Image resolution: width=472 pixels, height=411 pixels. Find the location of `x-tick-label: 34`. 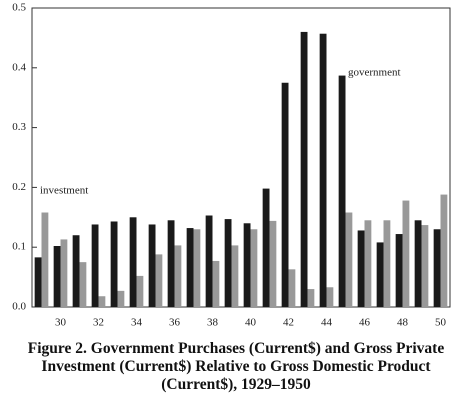

x-tick-label: 34 is located at coordinates (137, 323).